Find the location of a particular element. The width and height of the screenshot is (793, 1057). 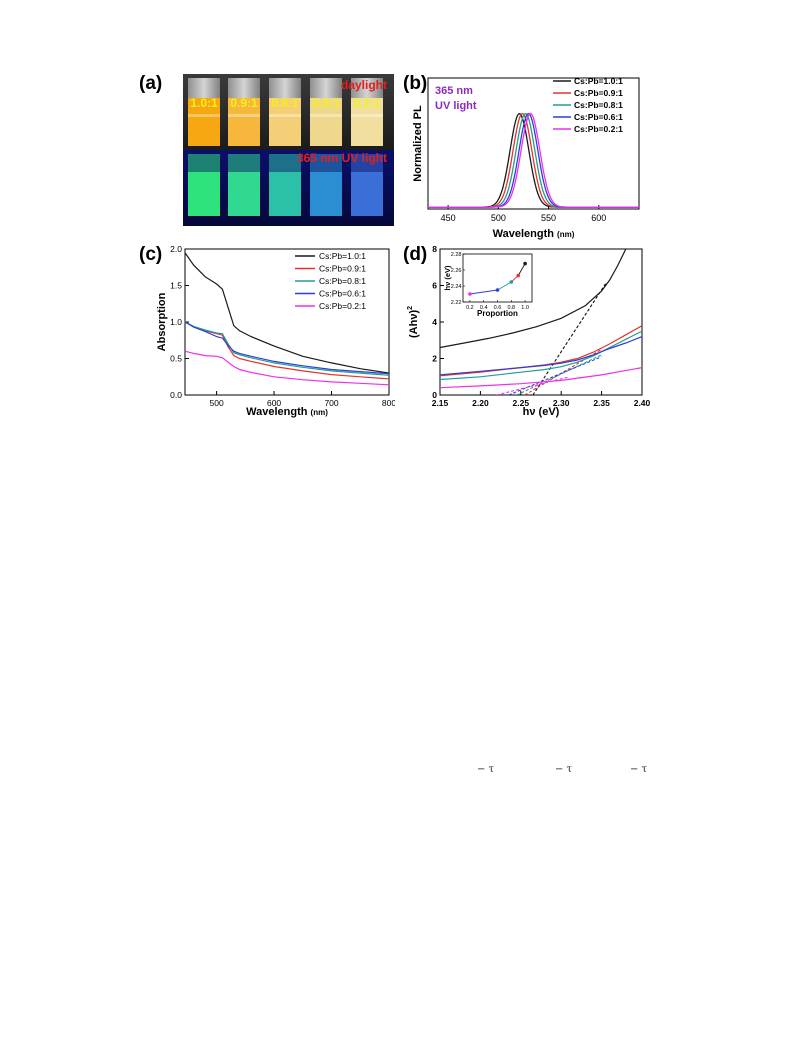

y-axis-label: (Ahν)2 is located at coordinates (413, 322).